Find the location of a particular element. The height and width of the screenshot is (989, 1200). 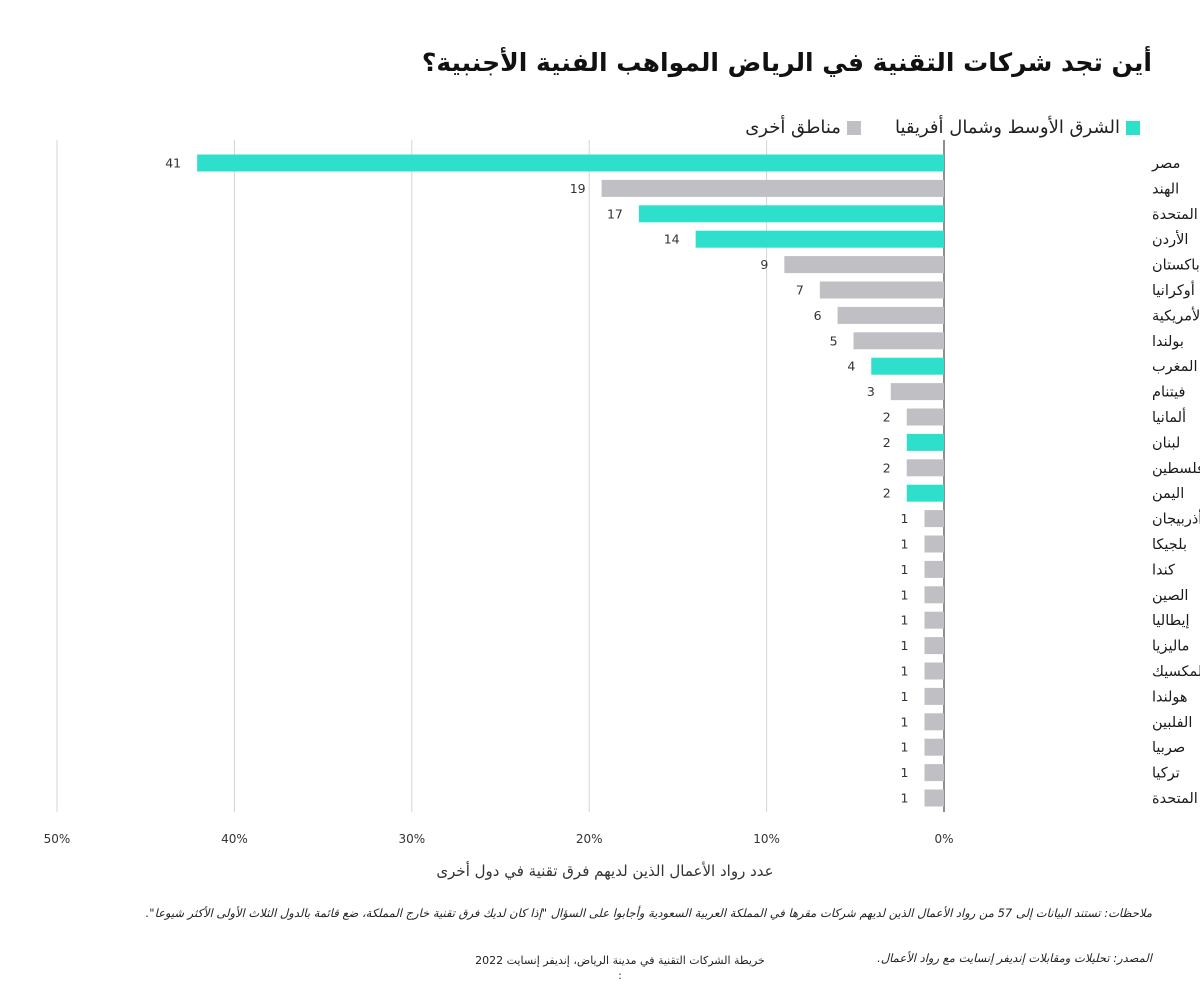

category-label: أذربيجان is located at coordinates (1176, 518).